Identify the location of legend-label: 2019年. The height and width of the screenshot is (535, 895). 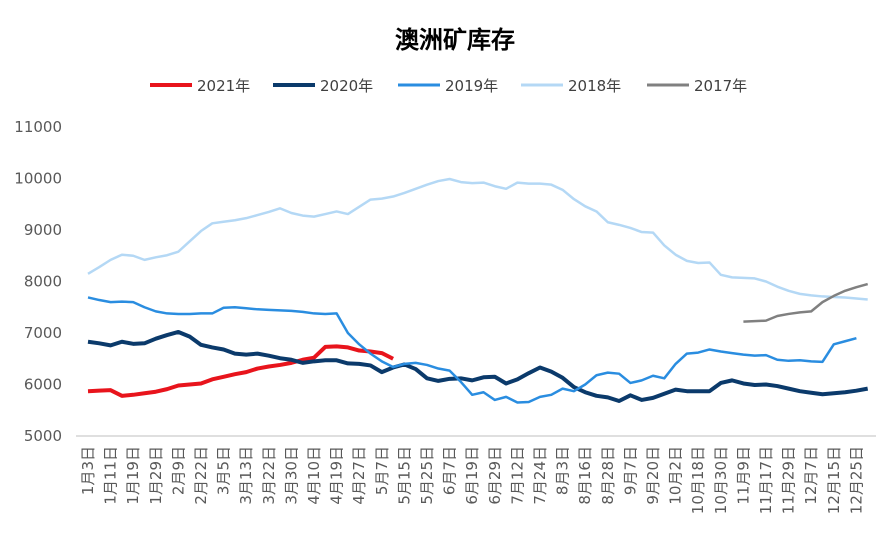
(471, 86).